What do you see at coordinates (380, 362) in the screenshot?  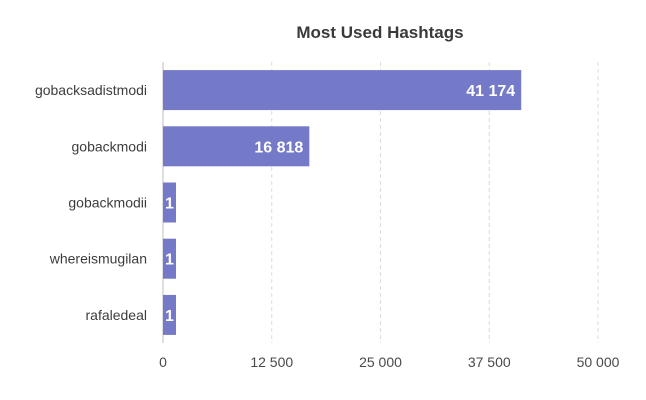 I see `x-tick-label: 25 000` at bounding box center [380, 362].